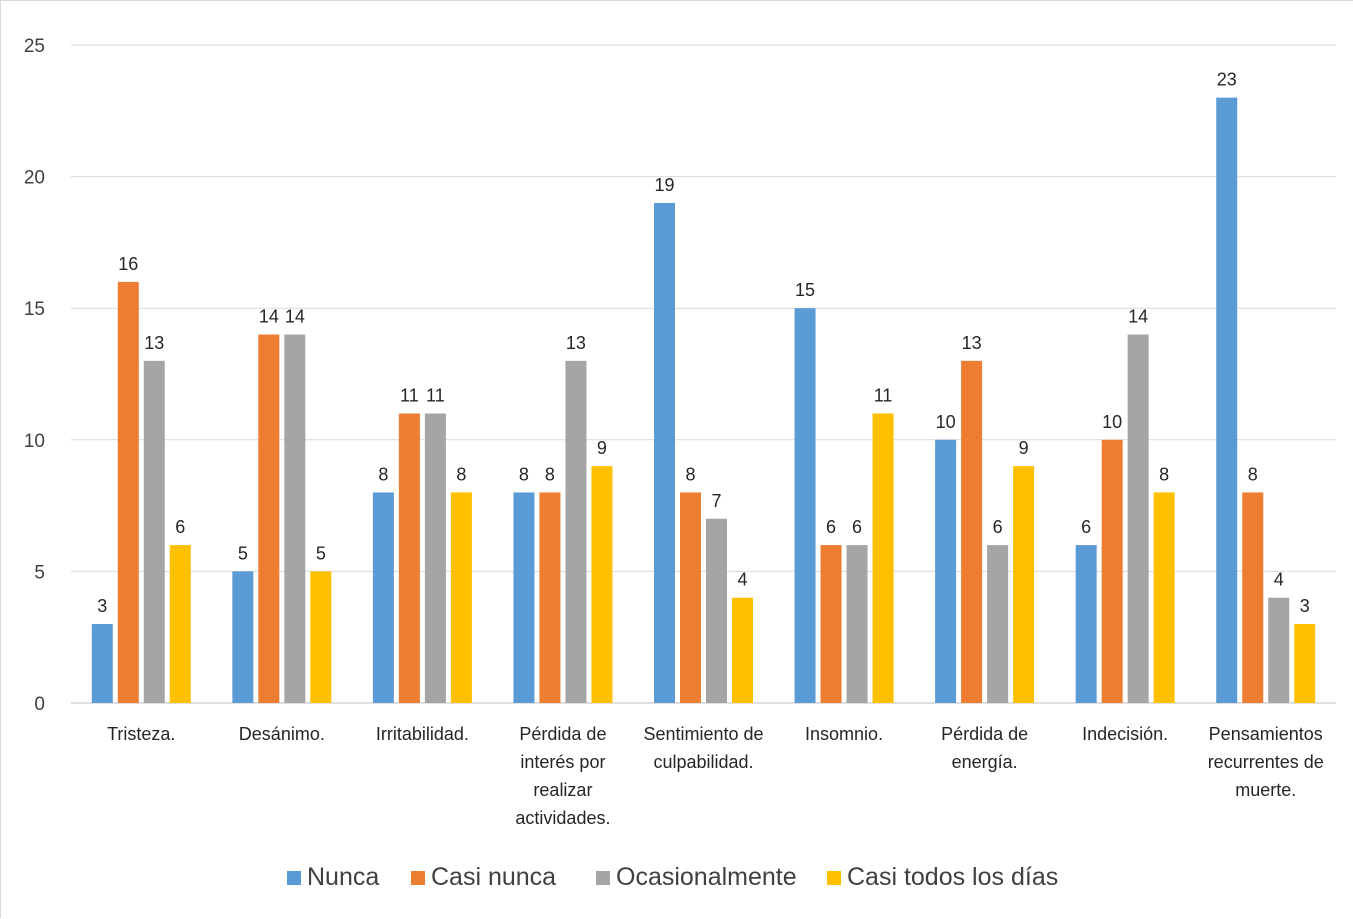  What do you see at coordinates (493, 877) in the screenshot?
I see `legend-entry: Casi nunca` at bounding box center [493, 877].